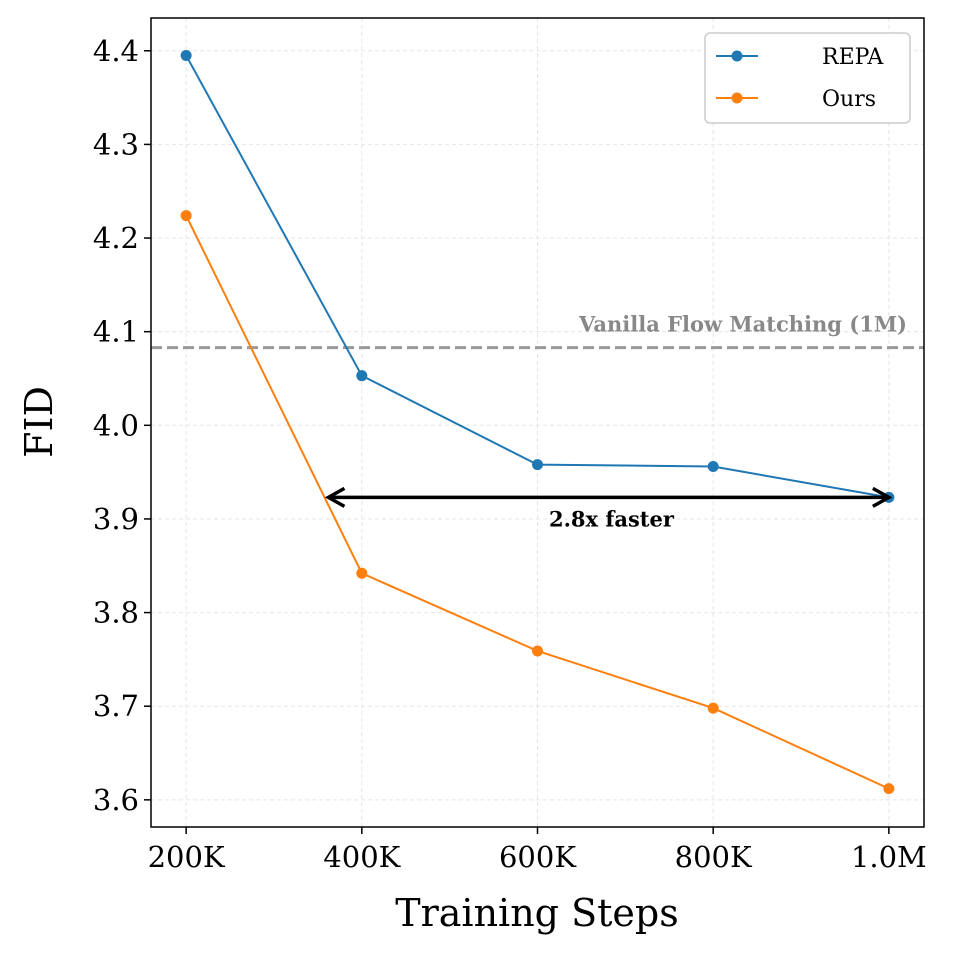 Image resolution: width=957 pixels, height=956 pixels. What do you see at coordinates (116, 51) in the screenshot?
I see `y-tick-label: 4.4` at bounding box center [116, 51].